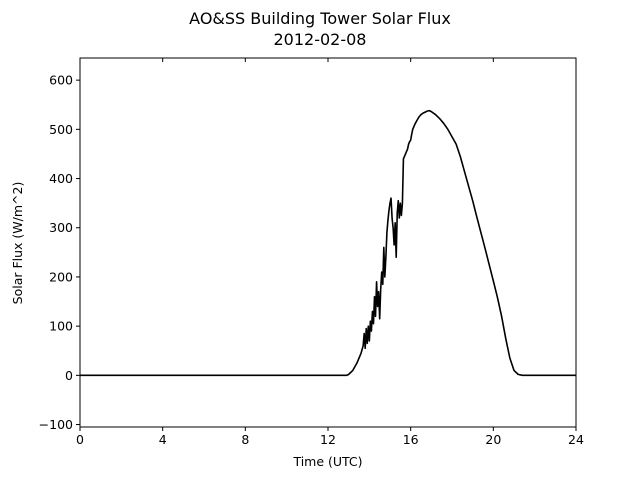 This screenshot has width=640, height=480. What do you see at coordinates (576, 439) in the screenshot?
I see `x-tick-label: 24` at bounding box center [576, 439].